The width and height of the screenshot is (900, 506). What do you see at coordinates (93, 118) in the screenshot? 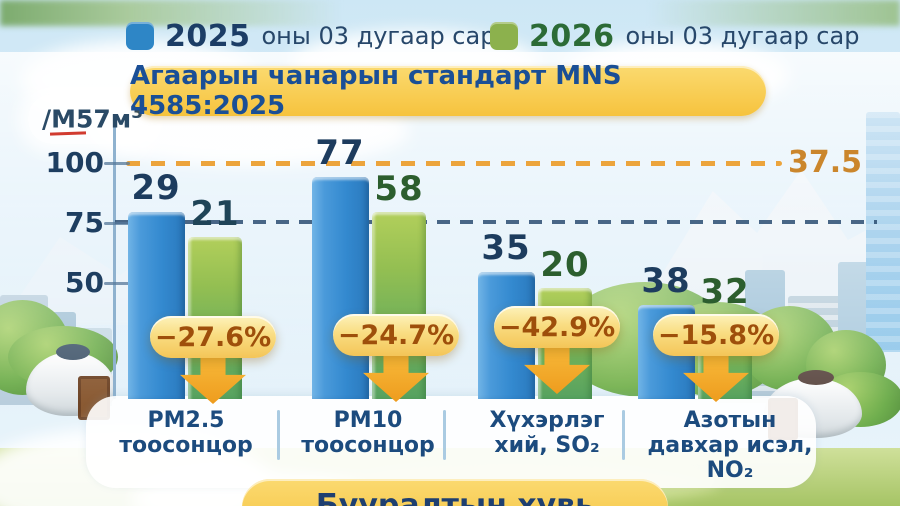
I see `y-axis-unit: /М57м3` at bounding box center [93, 118].